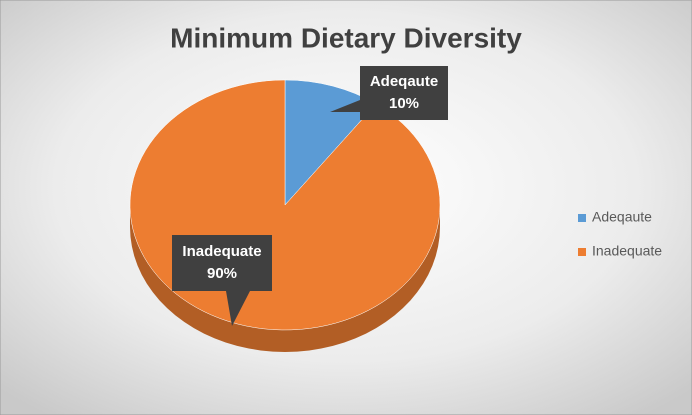 Image resolution: width=692 pixels, height=415 pixels. Describe the element at coordinates (221, 251) in the screenshot. I see `label-category: Inadequate` at that location.